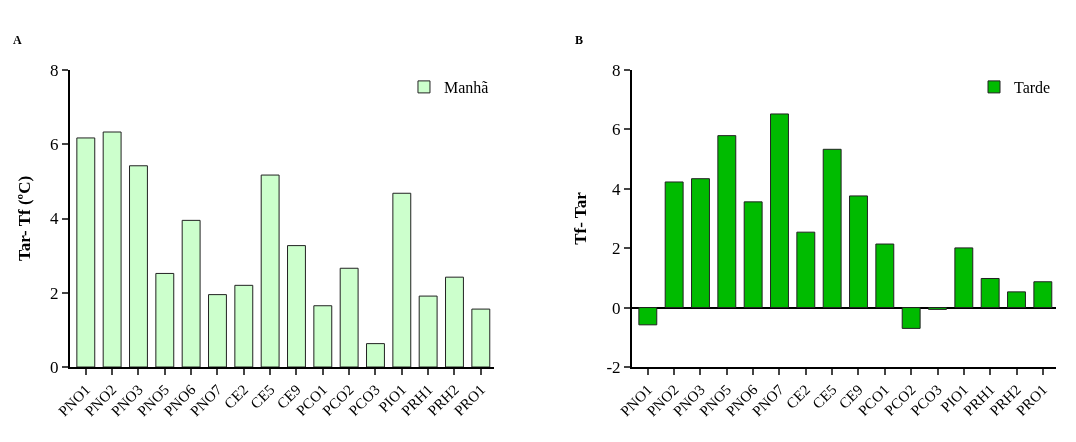 The image size is (1076, 442). What do you see at coordinates (1032, 88) in the screenshot?
I see `legend-label: Tarde` at bounding box center [1032, 88].